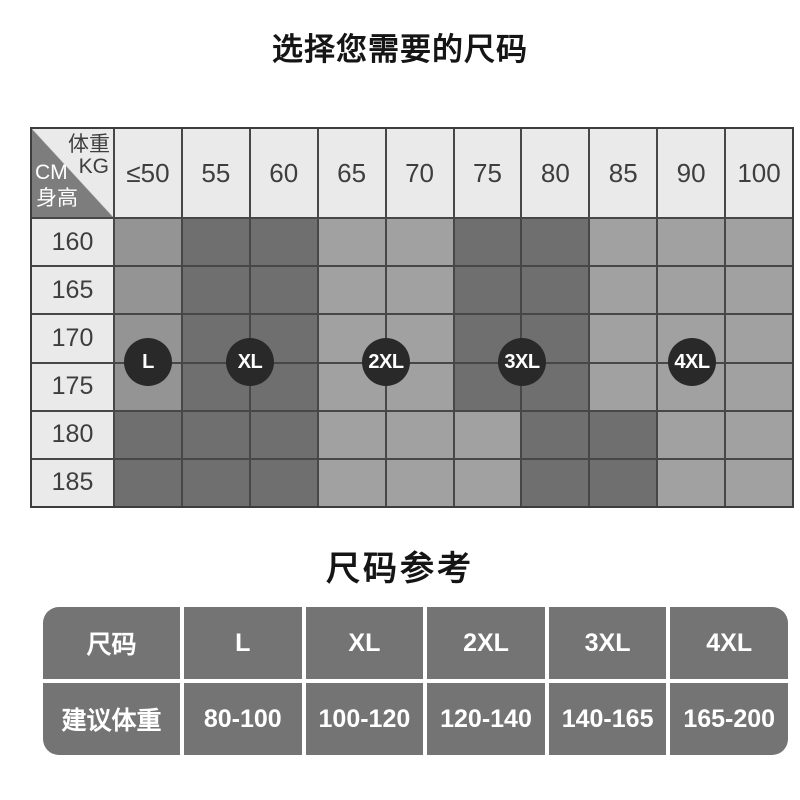  I want to click on ref-weight-cell: 140-165, so click(607, 719).